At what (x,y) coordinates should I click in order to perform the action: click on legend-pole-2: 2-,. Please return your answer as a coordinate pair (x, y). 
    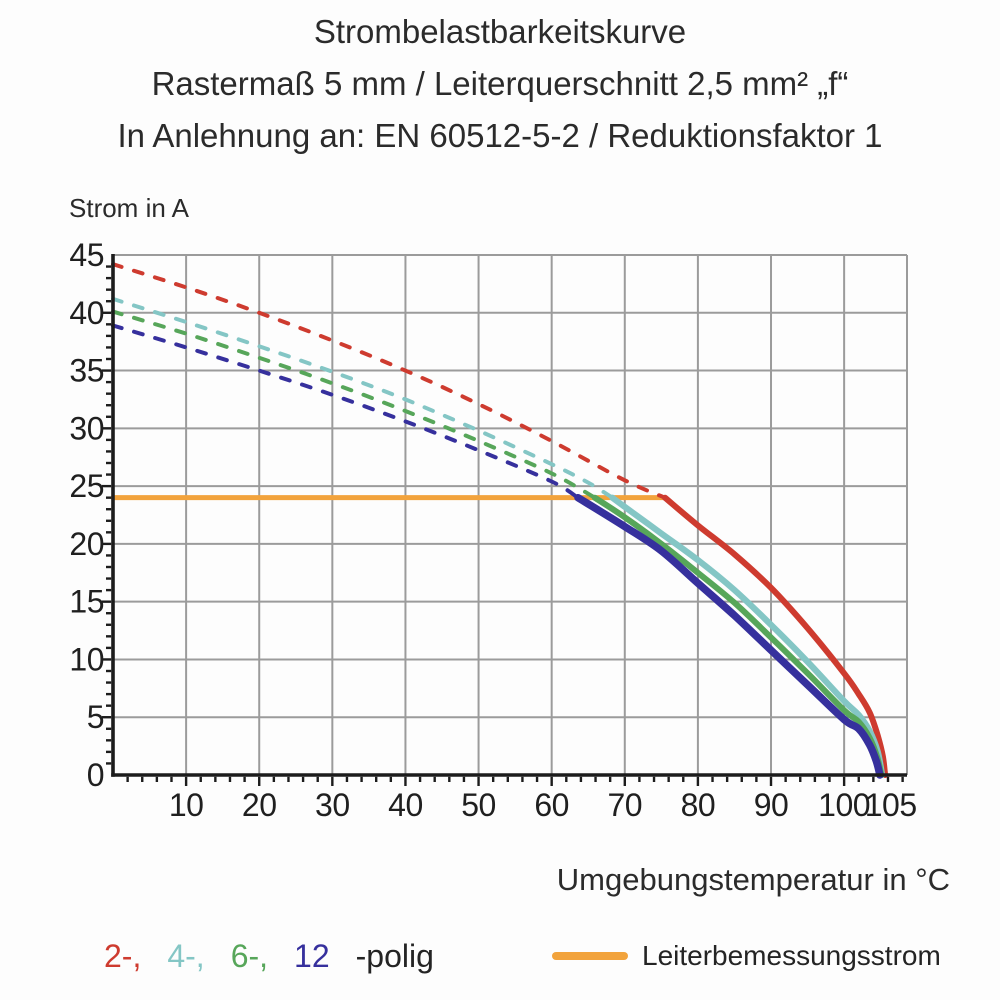
    Looking at the image, I should click on (123, 956).